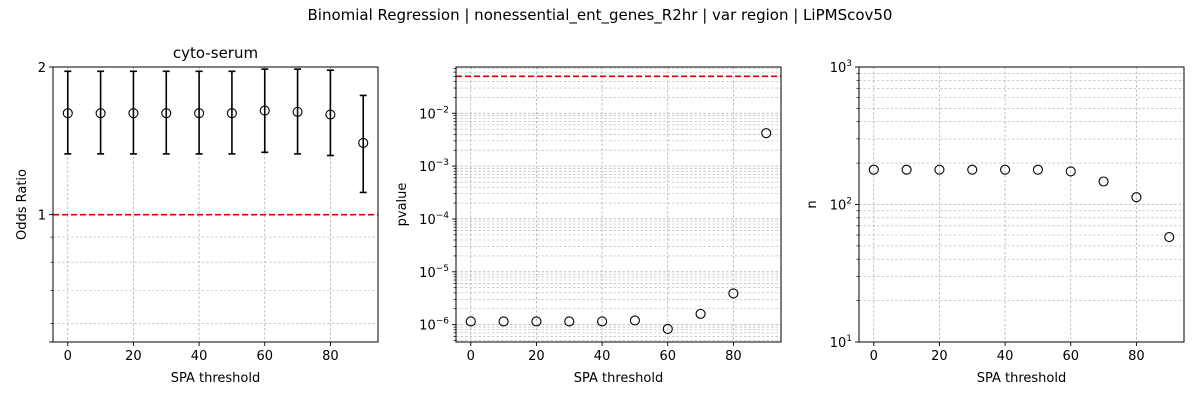 The height and width of the screenshot is (400, 1200). Describe the element at coordinates (618, 231) in the screenshot. I see `panel2-points` at that location.